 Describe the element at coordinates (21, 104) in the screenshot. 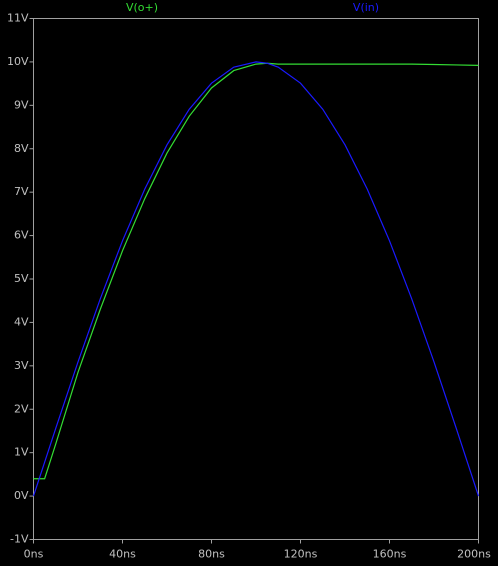

I see `y-tick-label: 9V` at that location.